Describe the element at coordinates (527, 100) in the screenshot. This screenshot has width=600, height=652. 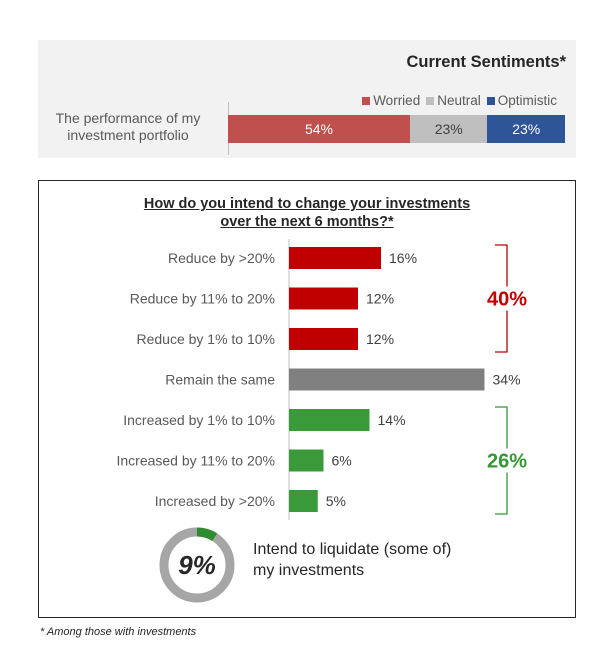
I see `legend-label-optimistic: Optimistic` at that location.